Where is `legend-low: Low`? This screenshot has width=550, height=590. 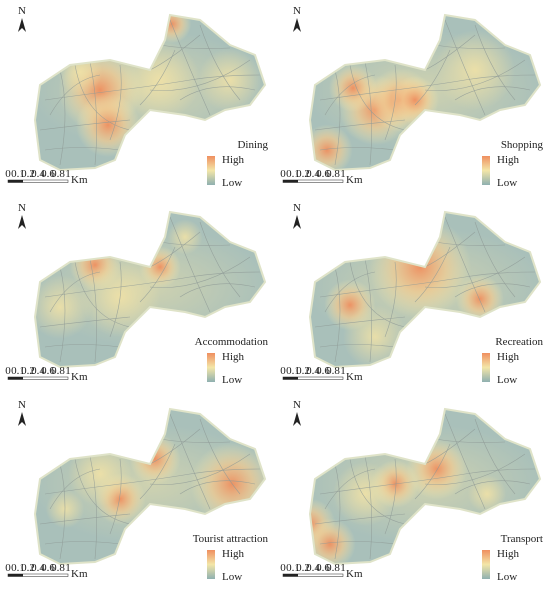 legend-low: Low is located at coordinates (232, 183).